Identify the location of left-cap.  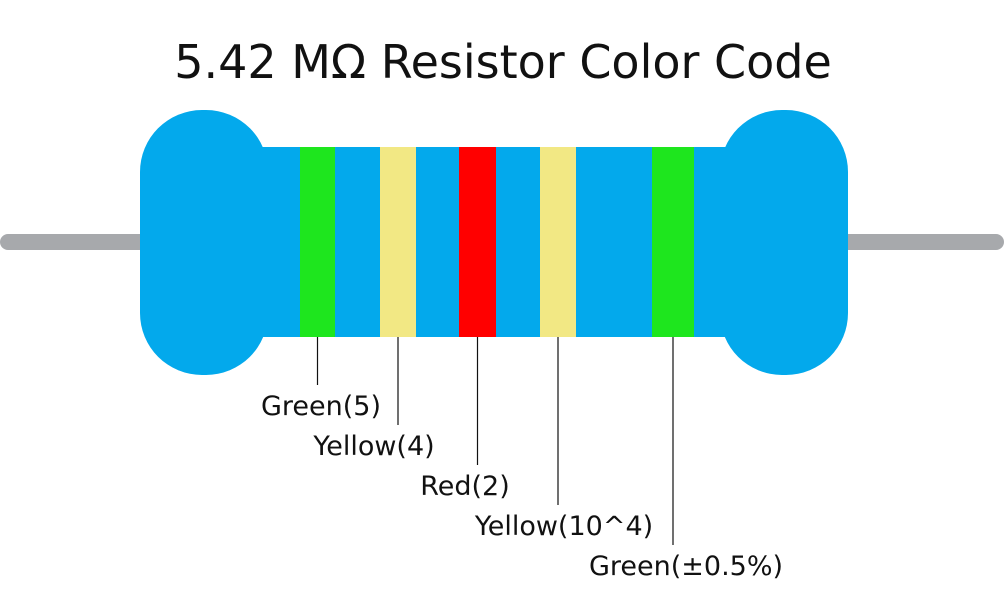
(204, 242).